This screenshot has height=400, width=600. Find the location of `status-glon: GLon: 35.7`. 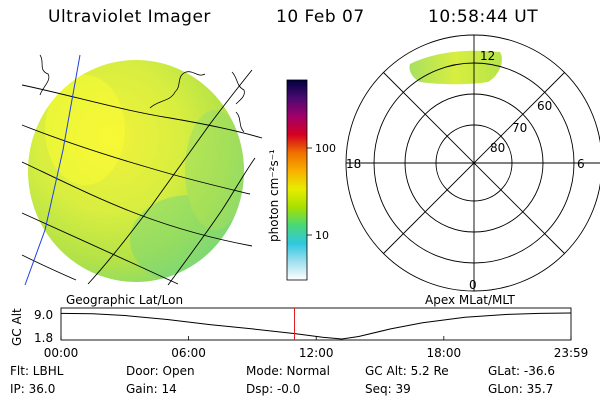

status-glon: GLon: 35.7 is located at coordinates (521, 389).